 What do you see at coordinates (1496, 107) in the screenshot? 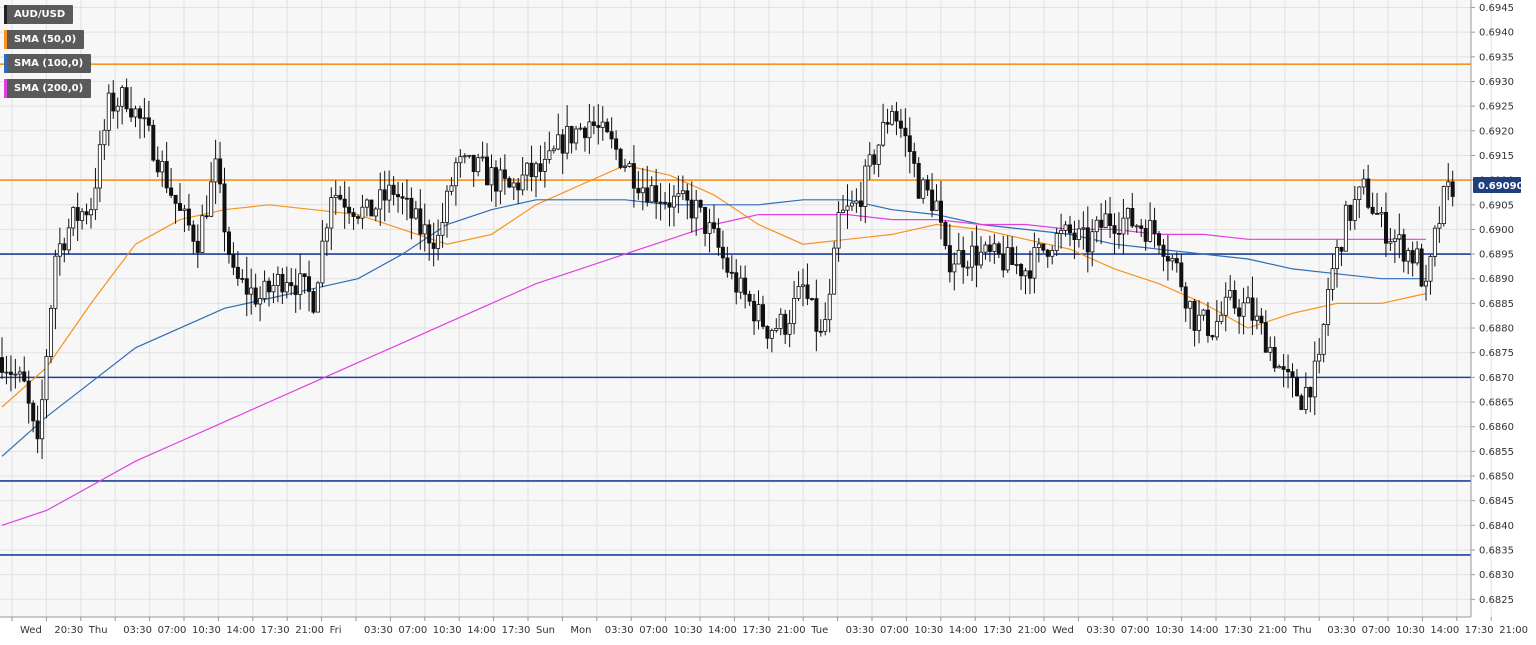
I see `y-tick-label: 0.6925` at bounding box center [1496, 107].